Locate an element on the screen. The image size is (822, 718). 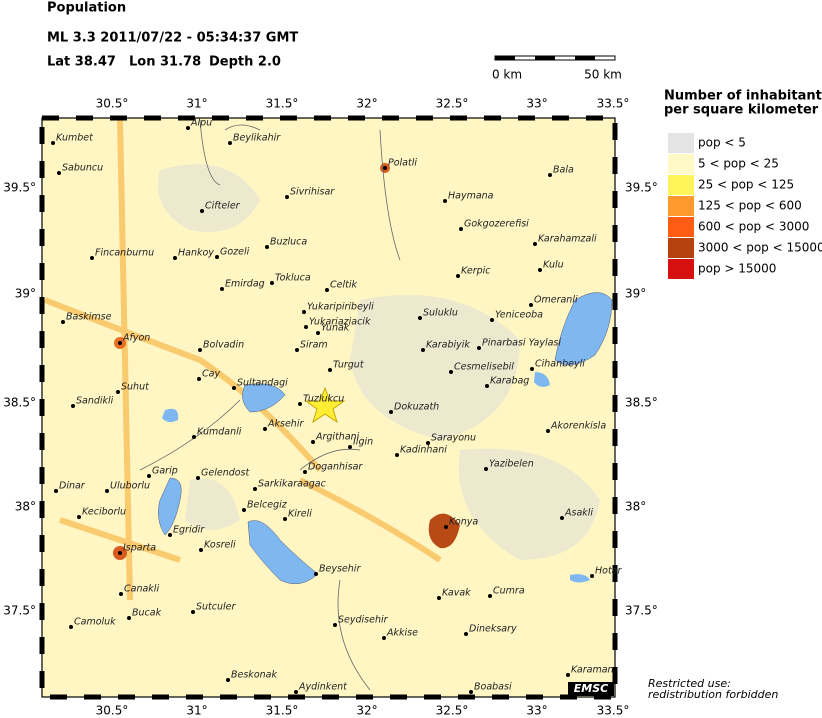
city-label: Aydinkent is located at coordinates (323, 687).